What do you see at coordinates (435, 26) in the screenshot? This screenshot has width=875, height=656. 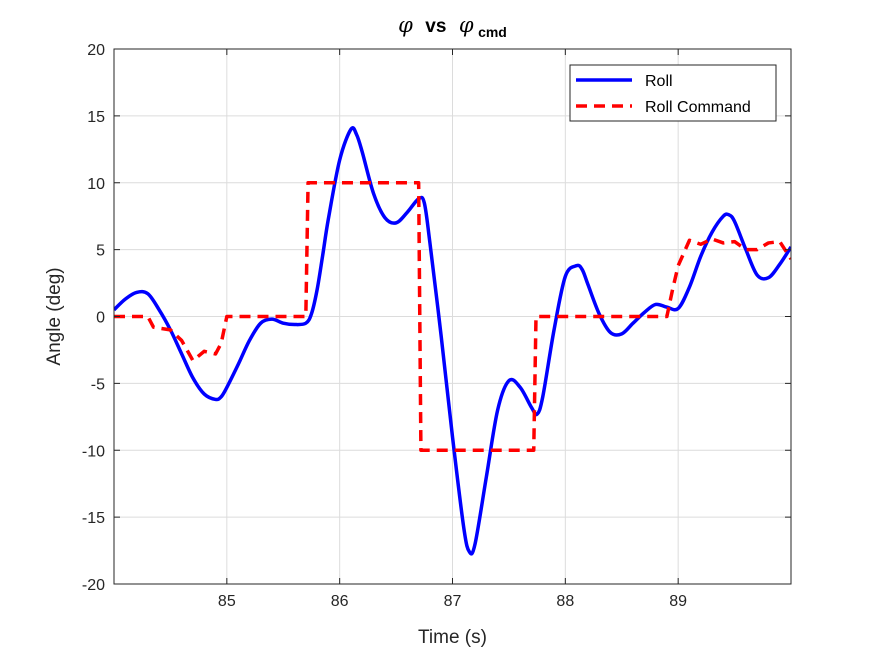 I see `title-vs: vs` at bounding box center [435, 26].